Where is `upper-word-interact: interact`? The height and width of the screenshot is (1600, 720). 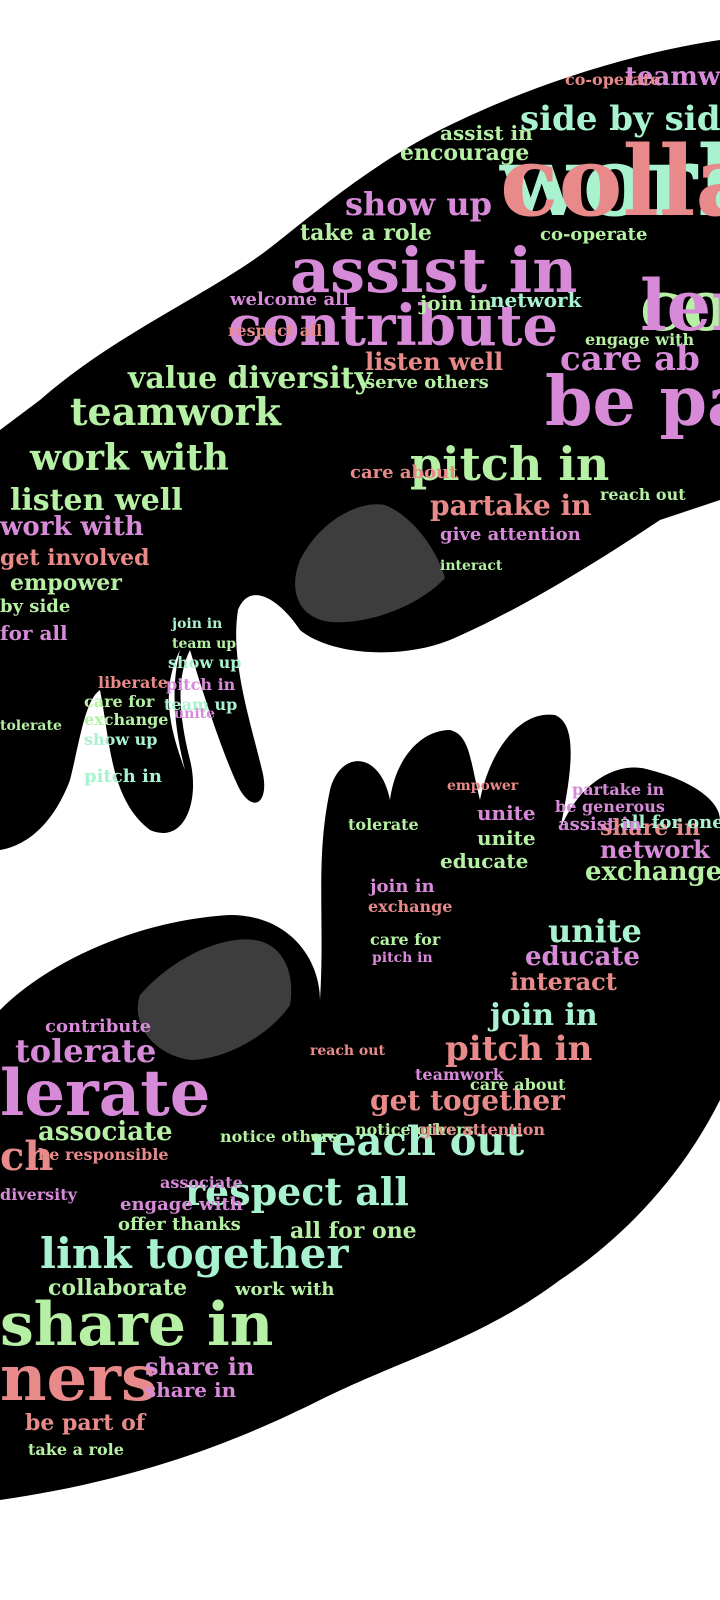 upper-word-interact: interact is located at coordinates (471, 566).